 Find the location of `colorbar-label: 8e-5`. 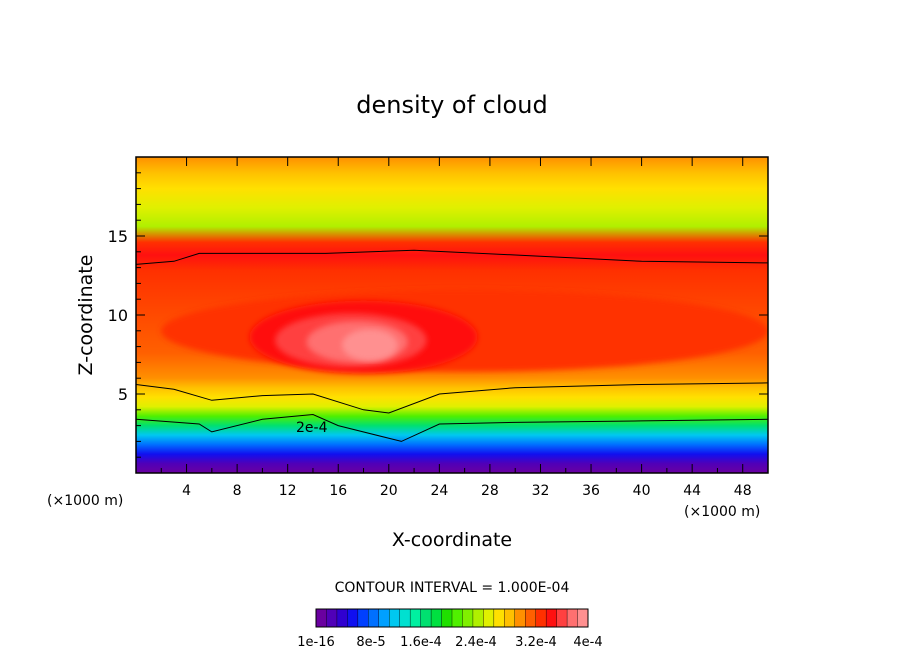

colorbar-label: 8e-5 is located at coordinates (370, 642).